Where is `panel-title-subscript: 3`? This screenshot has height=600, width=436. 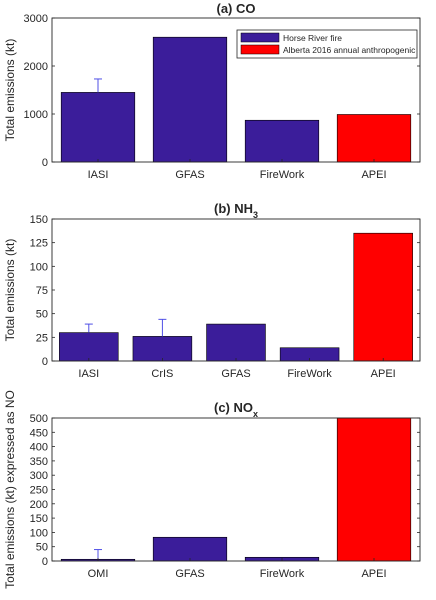
panel-title-subscript: 3 is located at coordinates (255, 215).